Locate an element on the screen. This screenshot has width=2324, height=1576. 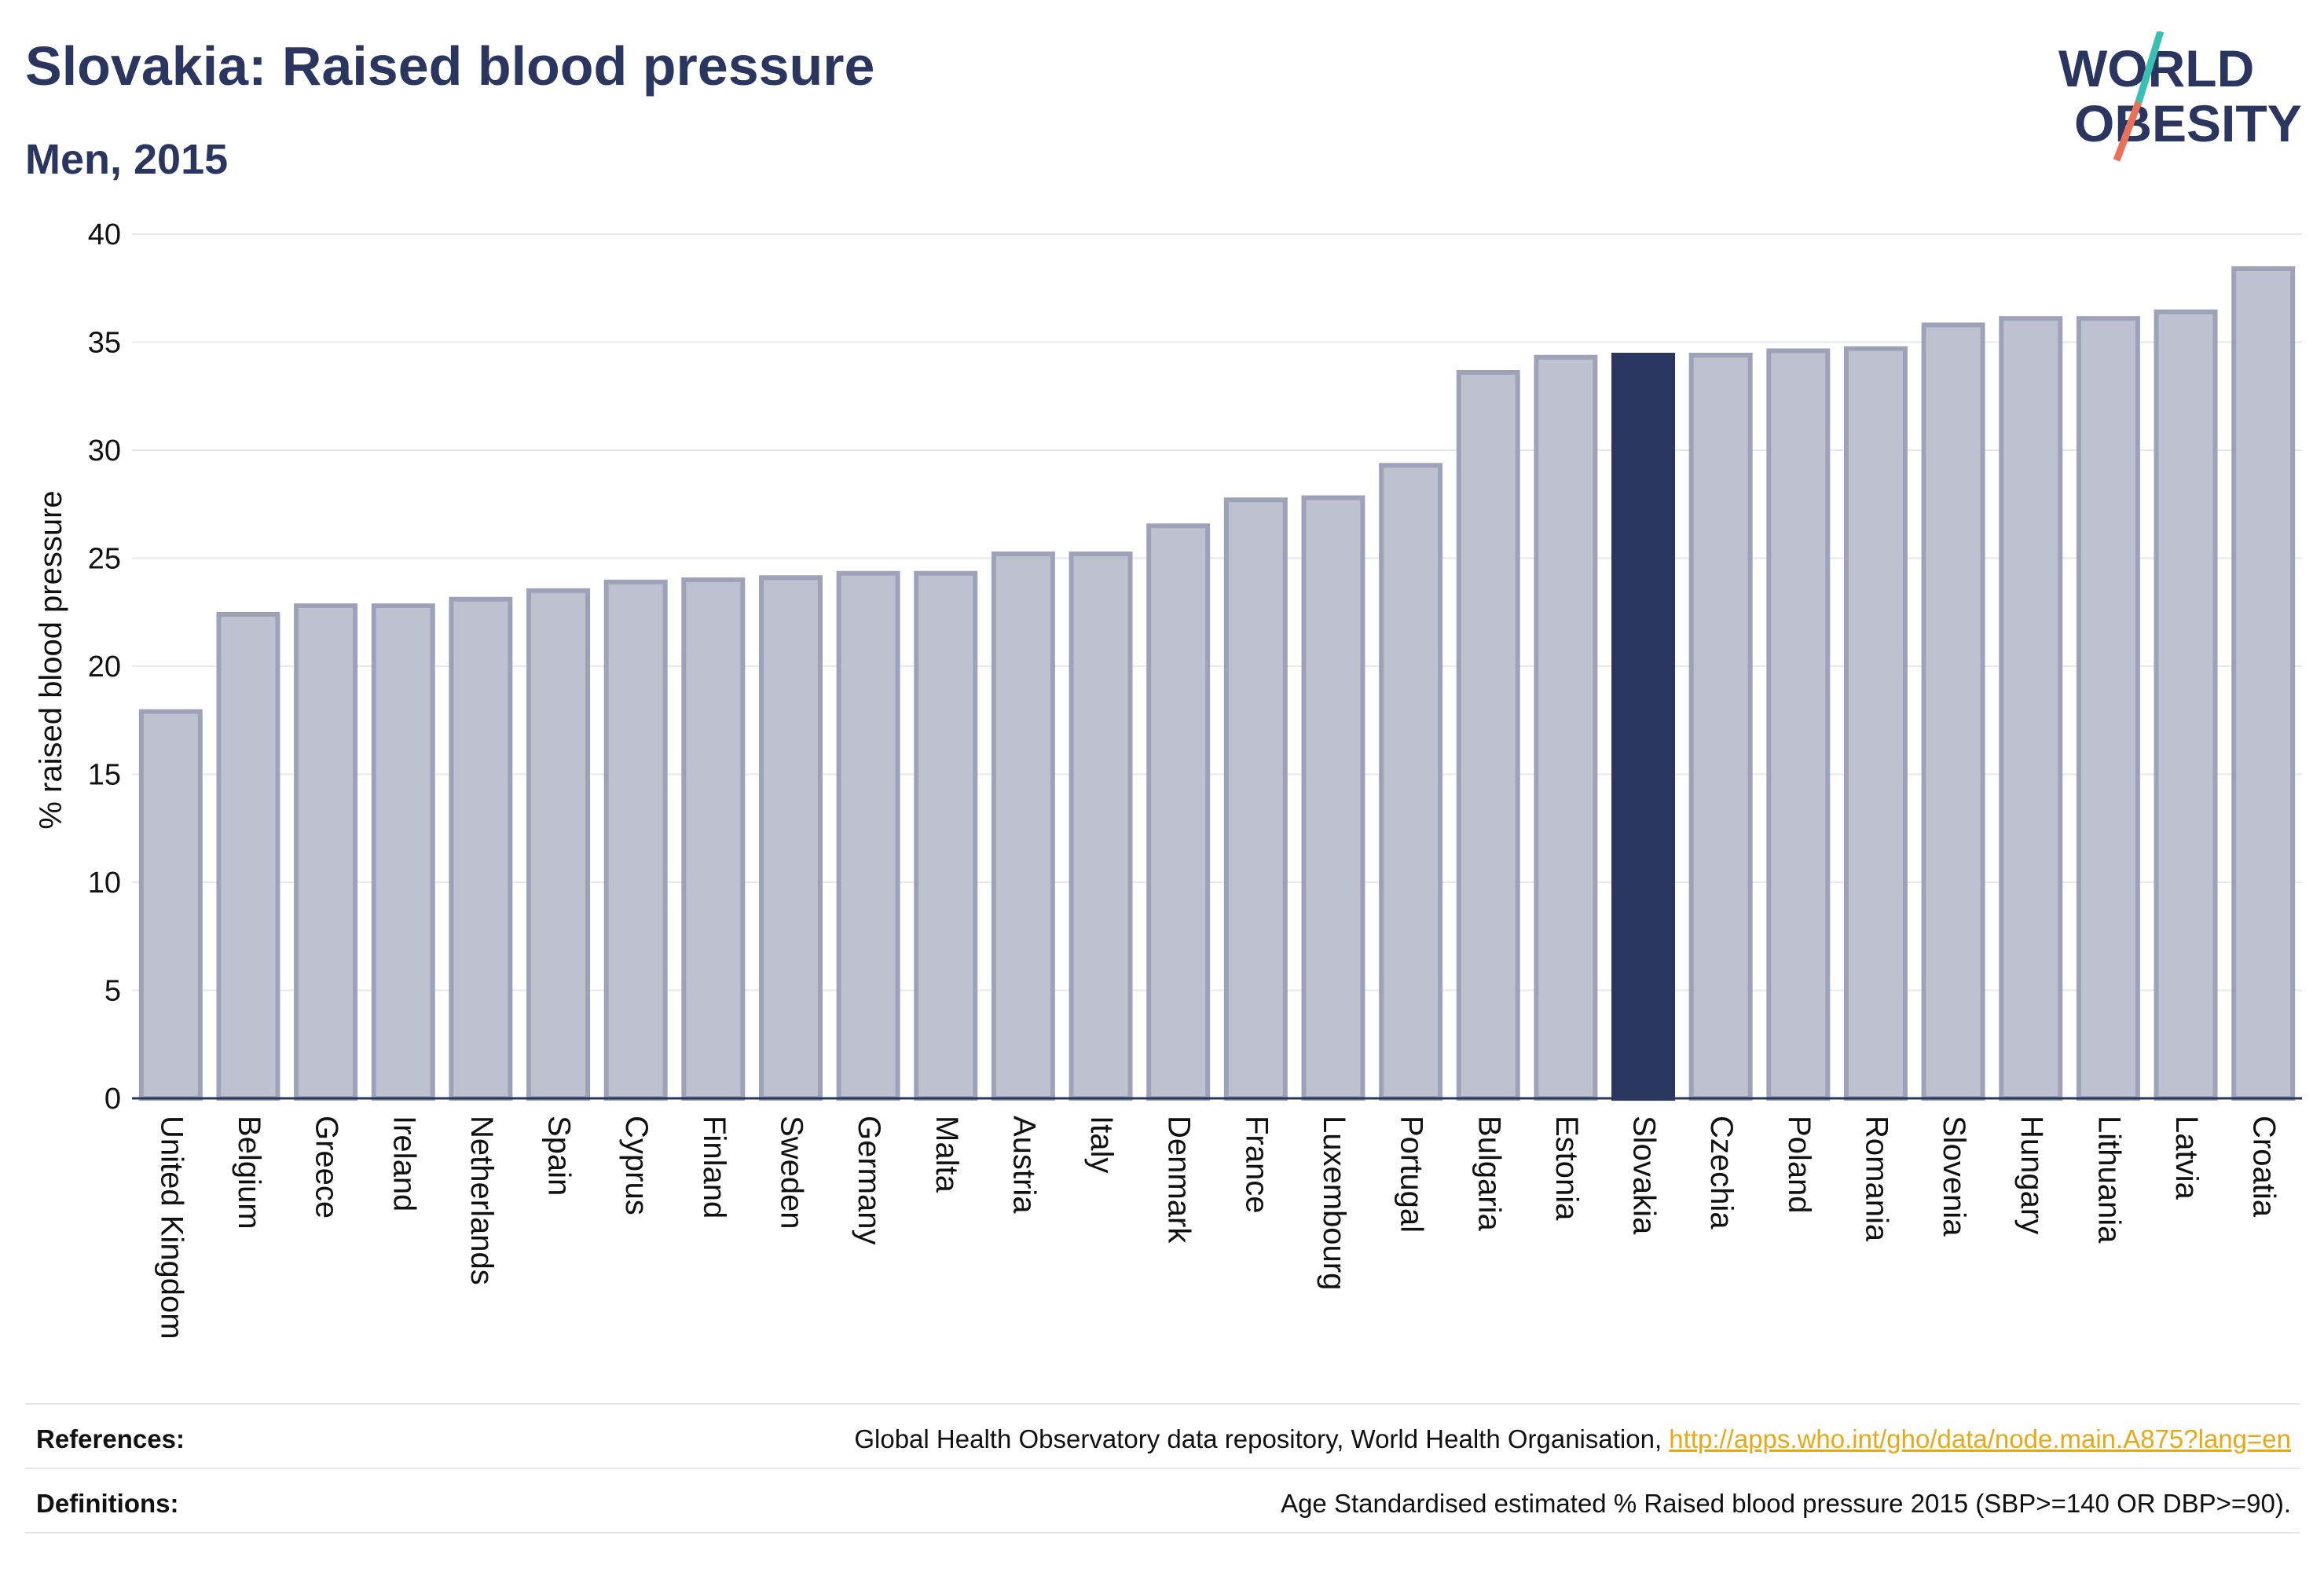
definitions-label: Definitions: is located at coordinates (107, 1503).